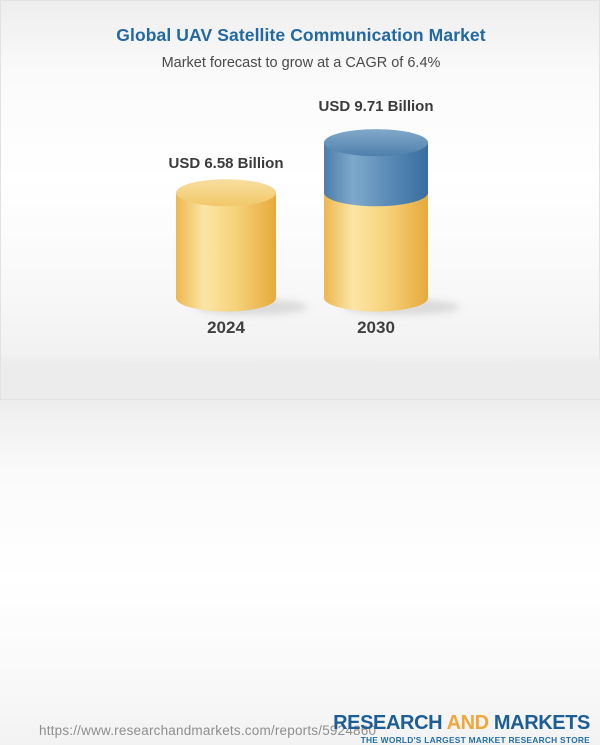 The width and height of the screenshot is (600, 745). What do you see at coordinates (226, 163) in the screenshot?
I see `value-label-2024: USD 6.58 Billion` at bounding box center [226, 163].